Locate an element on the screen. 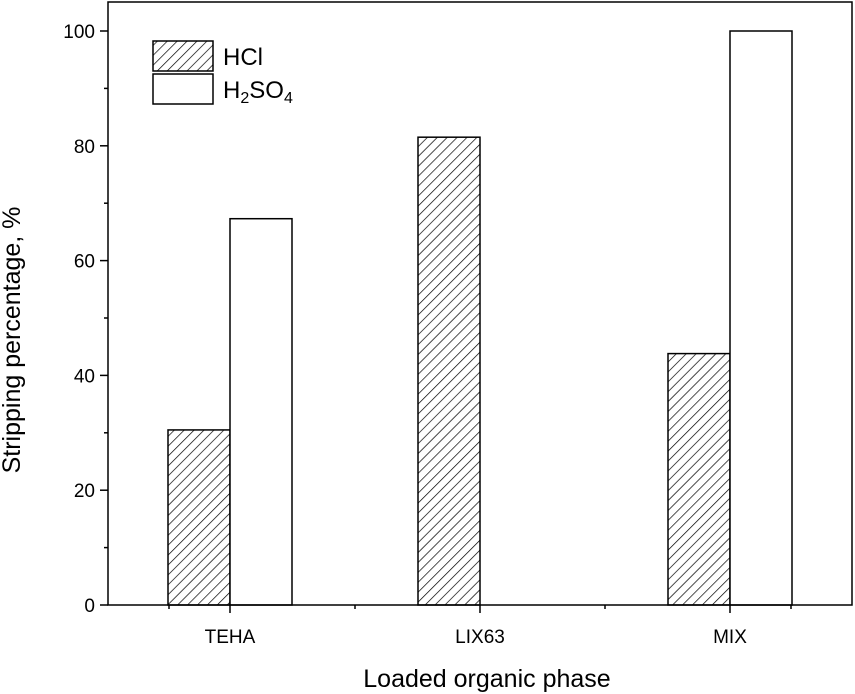  legend-swatch-hcl is located at coordinates (183, 56).